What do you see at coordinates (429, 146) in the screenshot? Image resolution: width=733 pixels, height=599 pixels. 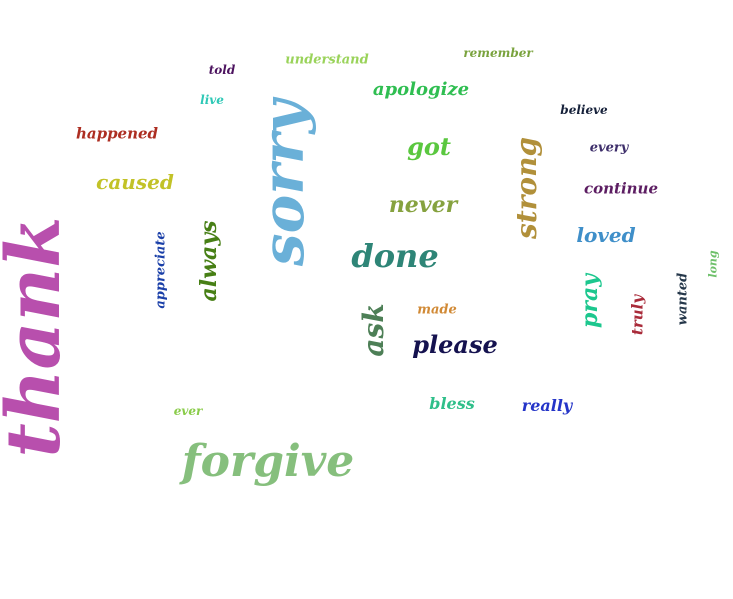 I see `word-got: got` at bounding box center [429, 146].